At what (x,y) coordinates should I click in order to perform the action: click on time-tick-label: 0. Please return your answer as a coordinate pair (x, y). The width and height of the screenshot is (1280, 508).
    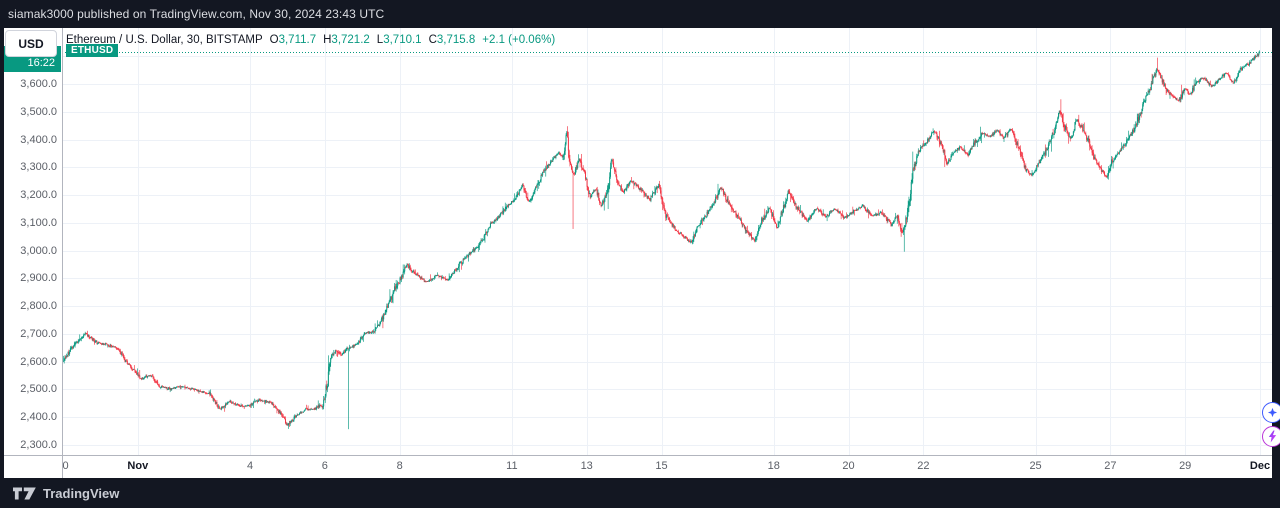
    Looking at the image, I should click on (65, 466).